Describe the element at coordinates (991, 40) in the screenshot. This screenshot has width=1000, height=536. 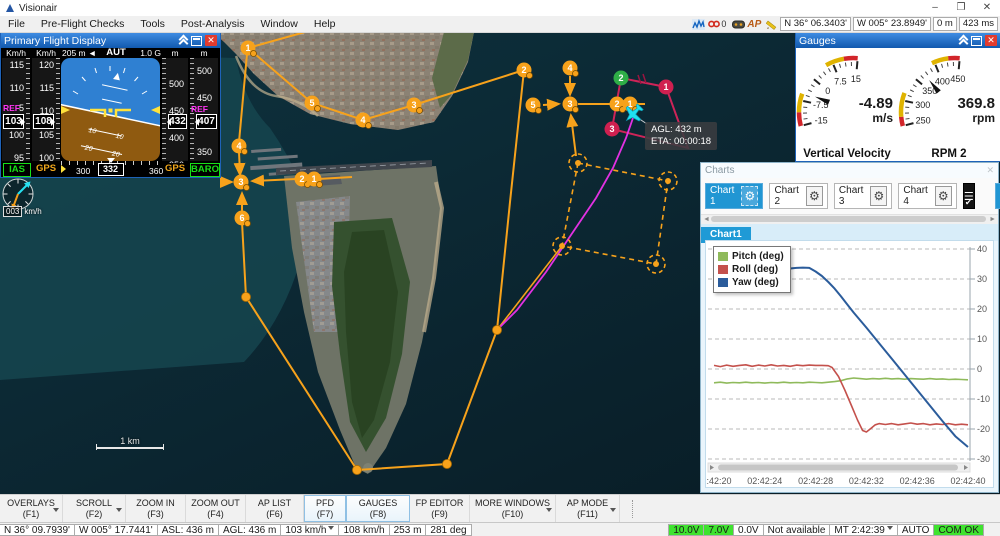
I see `gauges-close-icon: ✕` at that location.